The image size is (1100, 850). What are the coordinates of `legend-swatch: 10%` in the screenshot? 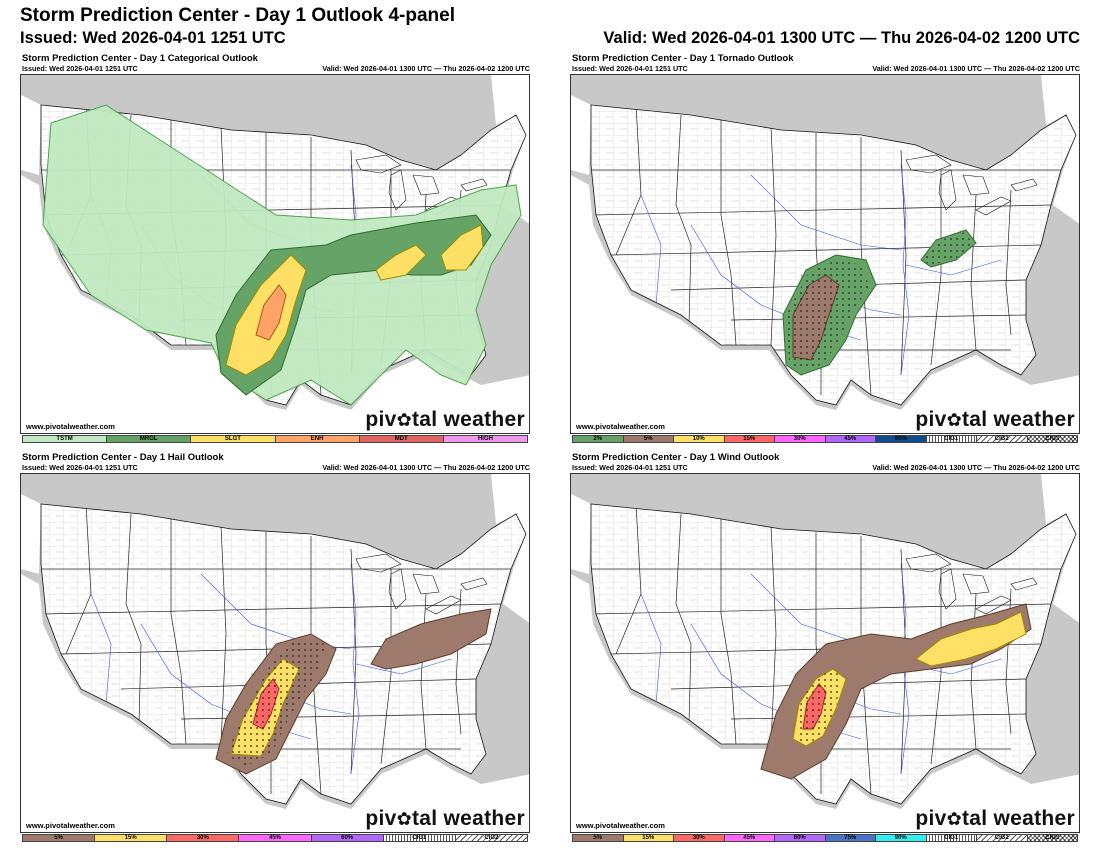 It's located at (699, 439).